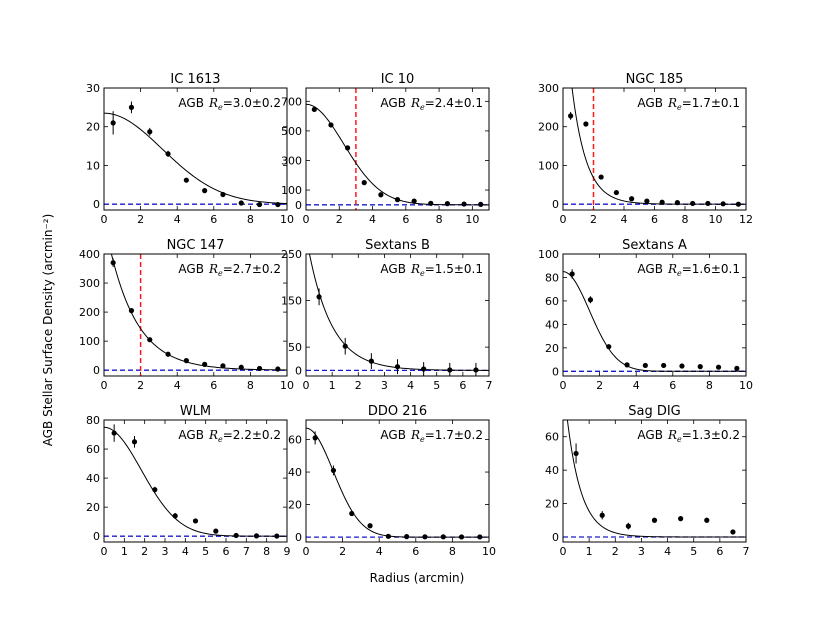  What do you see at coordinates (392, 481) in the screenshot?
I see `panel-7: DDO 216 0 2 4 6 8 10 0 20 40 60 AGB Re=1.7±0.2` at bounding box center [392, 481].